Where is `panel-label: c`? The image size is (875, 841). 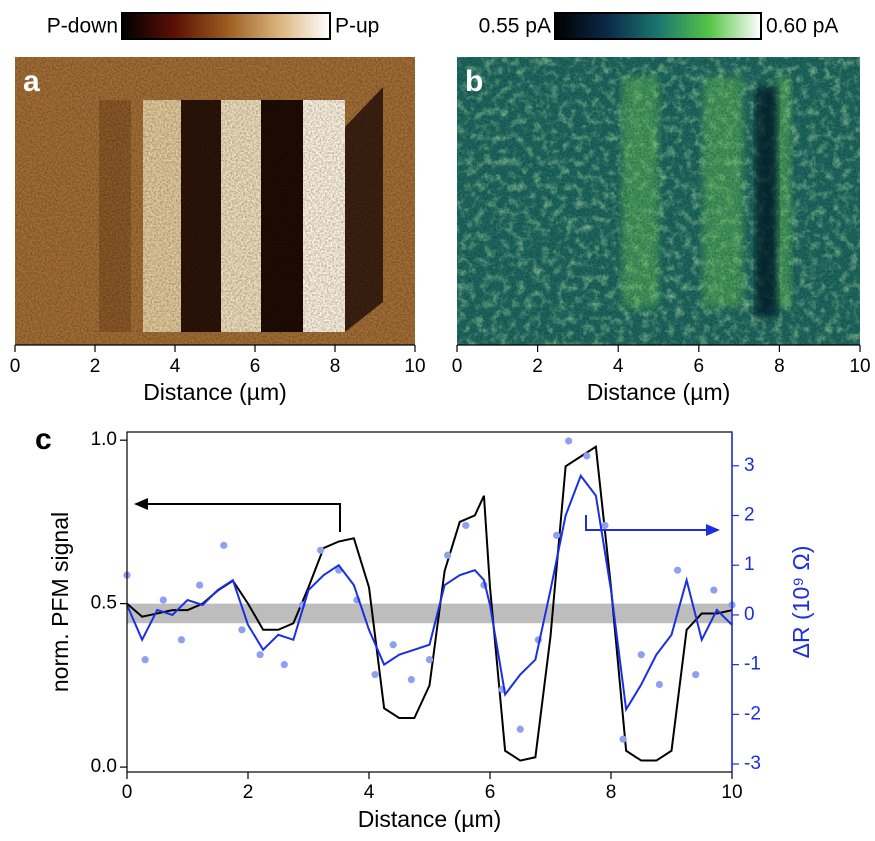
panel-label: c is located at coordinates (43, 439).